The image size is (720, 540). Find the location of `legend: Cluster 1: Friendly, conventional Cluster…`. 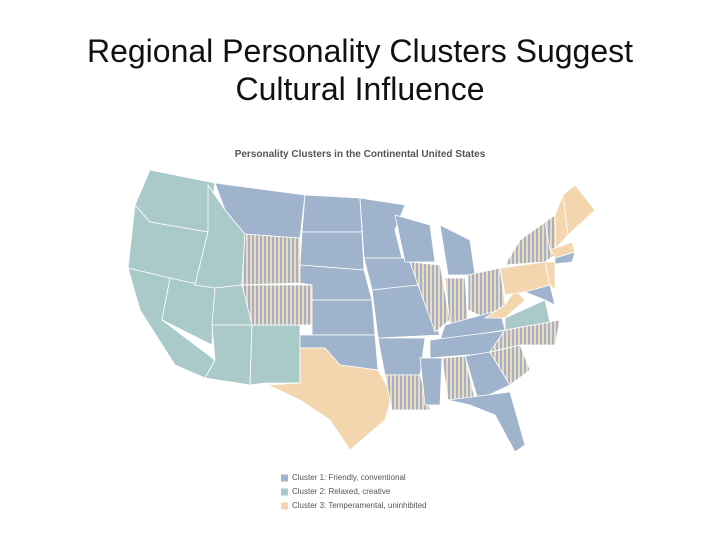

legend: Cluster 1: Friendly, conventional Cluster… is located at coordinates (354, 491).